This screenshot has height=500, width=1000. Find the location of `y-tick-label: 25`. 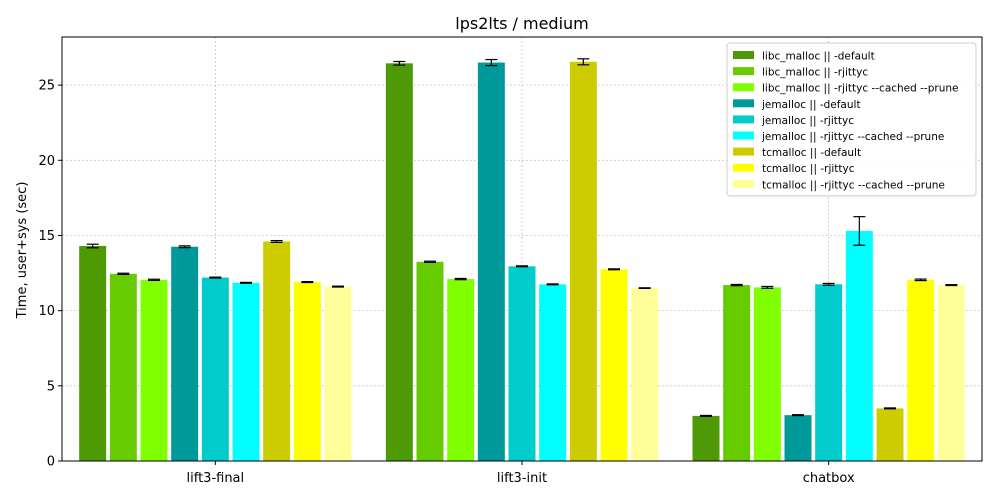

y-tick-label: 25 is located at coordinates (46, 86).